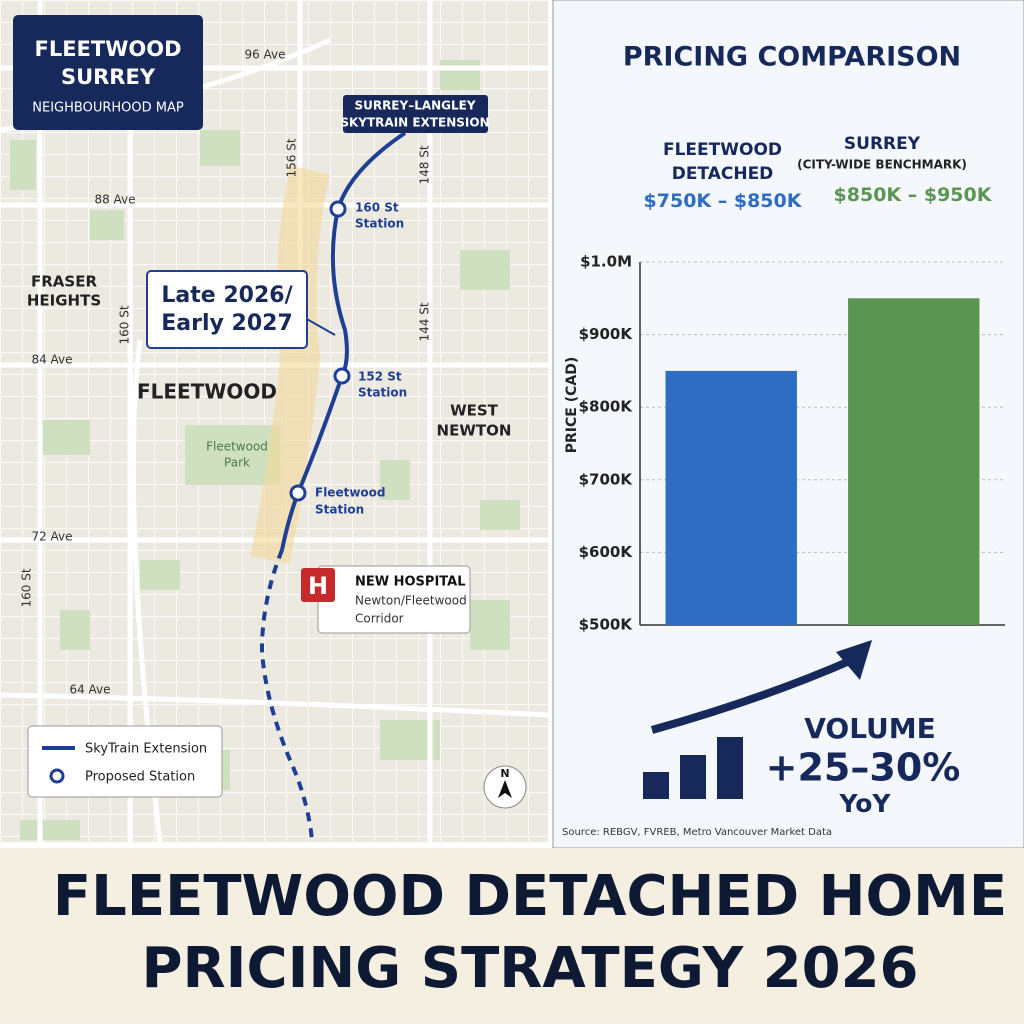 Image resolution: width=1024 pixels, height=1028 pixels. What do you see at coordinates (237, 447) in the screenshot?
I see `park-label: Fleetwood` at bounding box center [237, 447].